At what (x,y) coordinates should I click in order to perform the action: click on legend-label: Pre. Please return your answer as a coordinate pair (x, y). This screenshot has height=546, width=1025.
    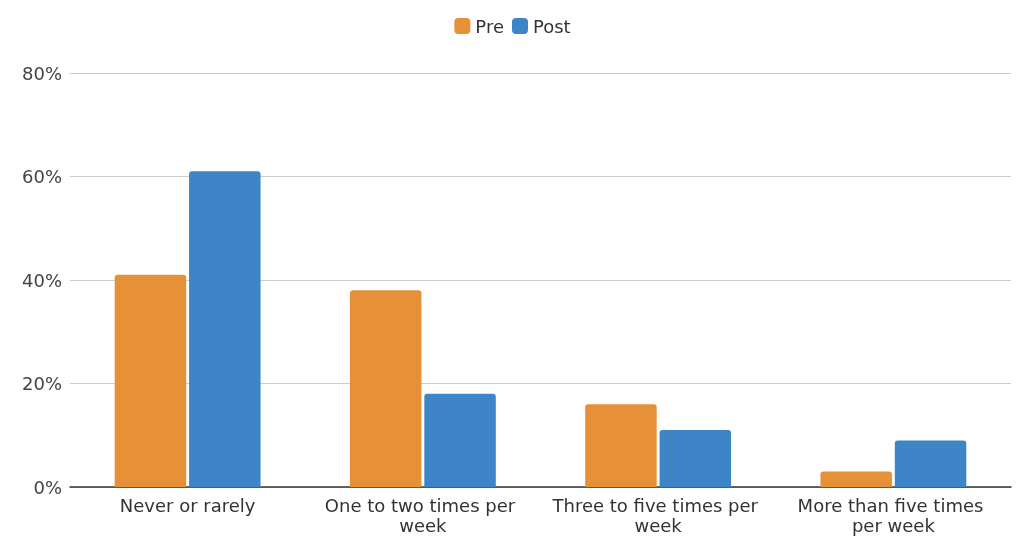
    Looking at the image, I should click on (489, 26).